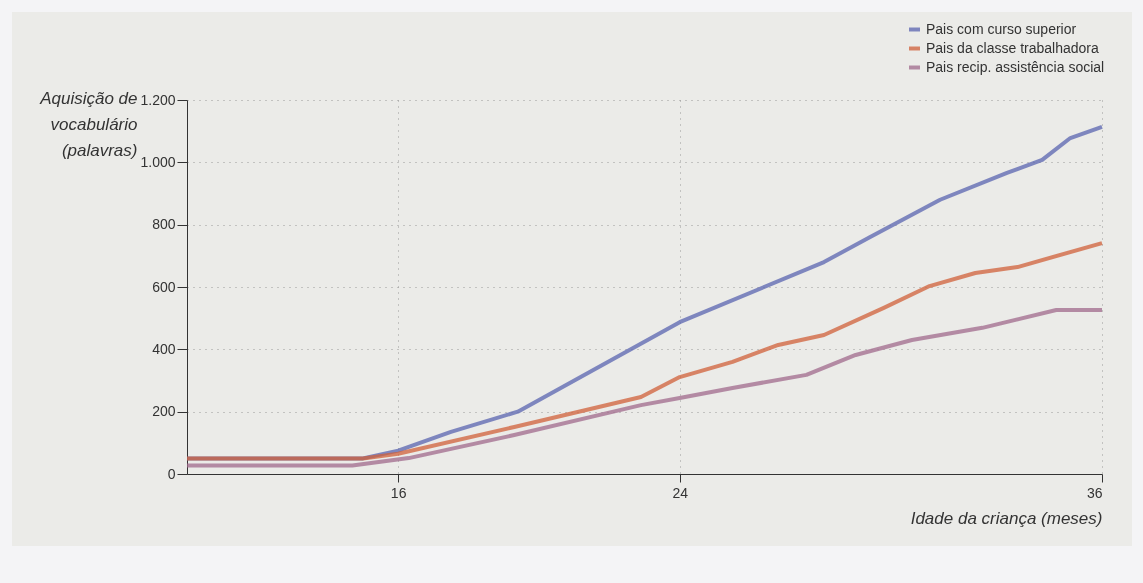 Image resolution: width=1143 pixels, height=583 pixels. What do you see at coordinates (1094, 492) in the screenshot?
I see `x-tick-label: 36` at bounding box center [1094, 492].